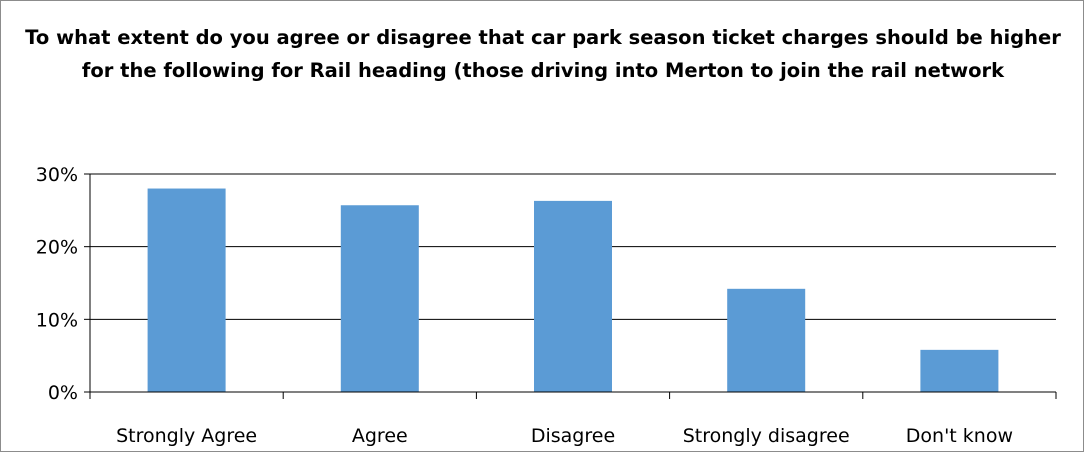 The height and width of the screenshot is (452, 1084). What do you see at coordinates (573, 436) in the screenshot?
I see `x-tick-label: Disagree` at bounding box center [573, 436].